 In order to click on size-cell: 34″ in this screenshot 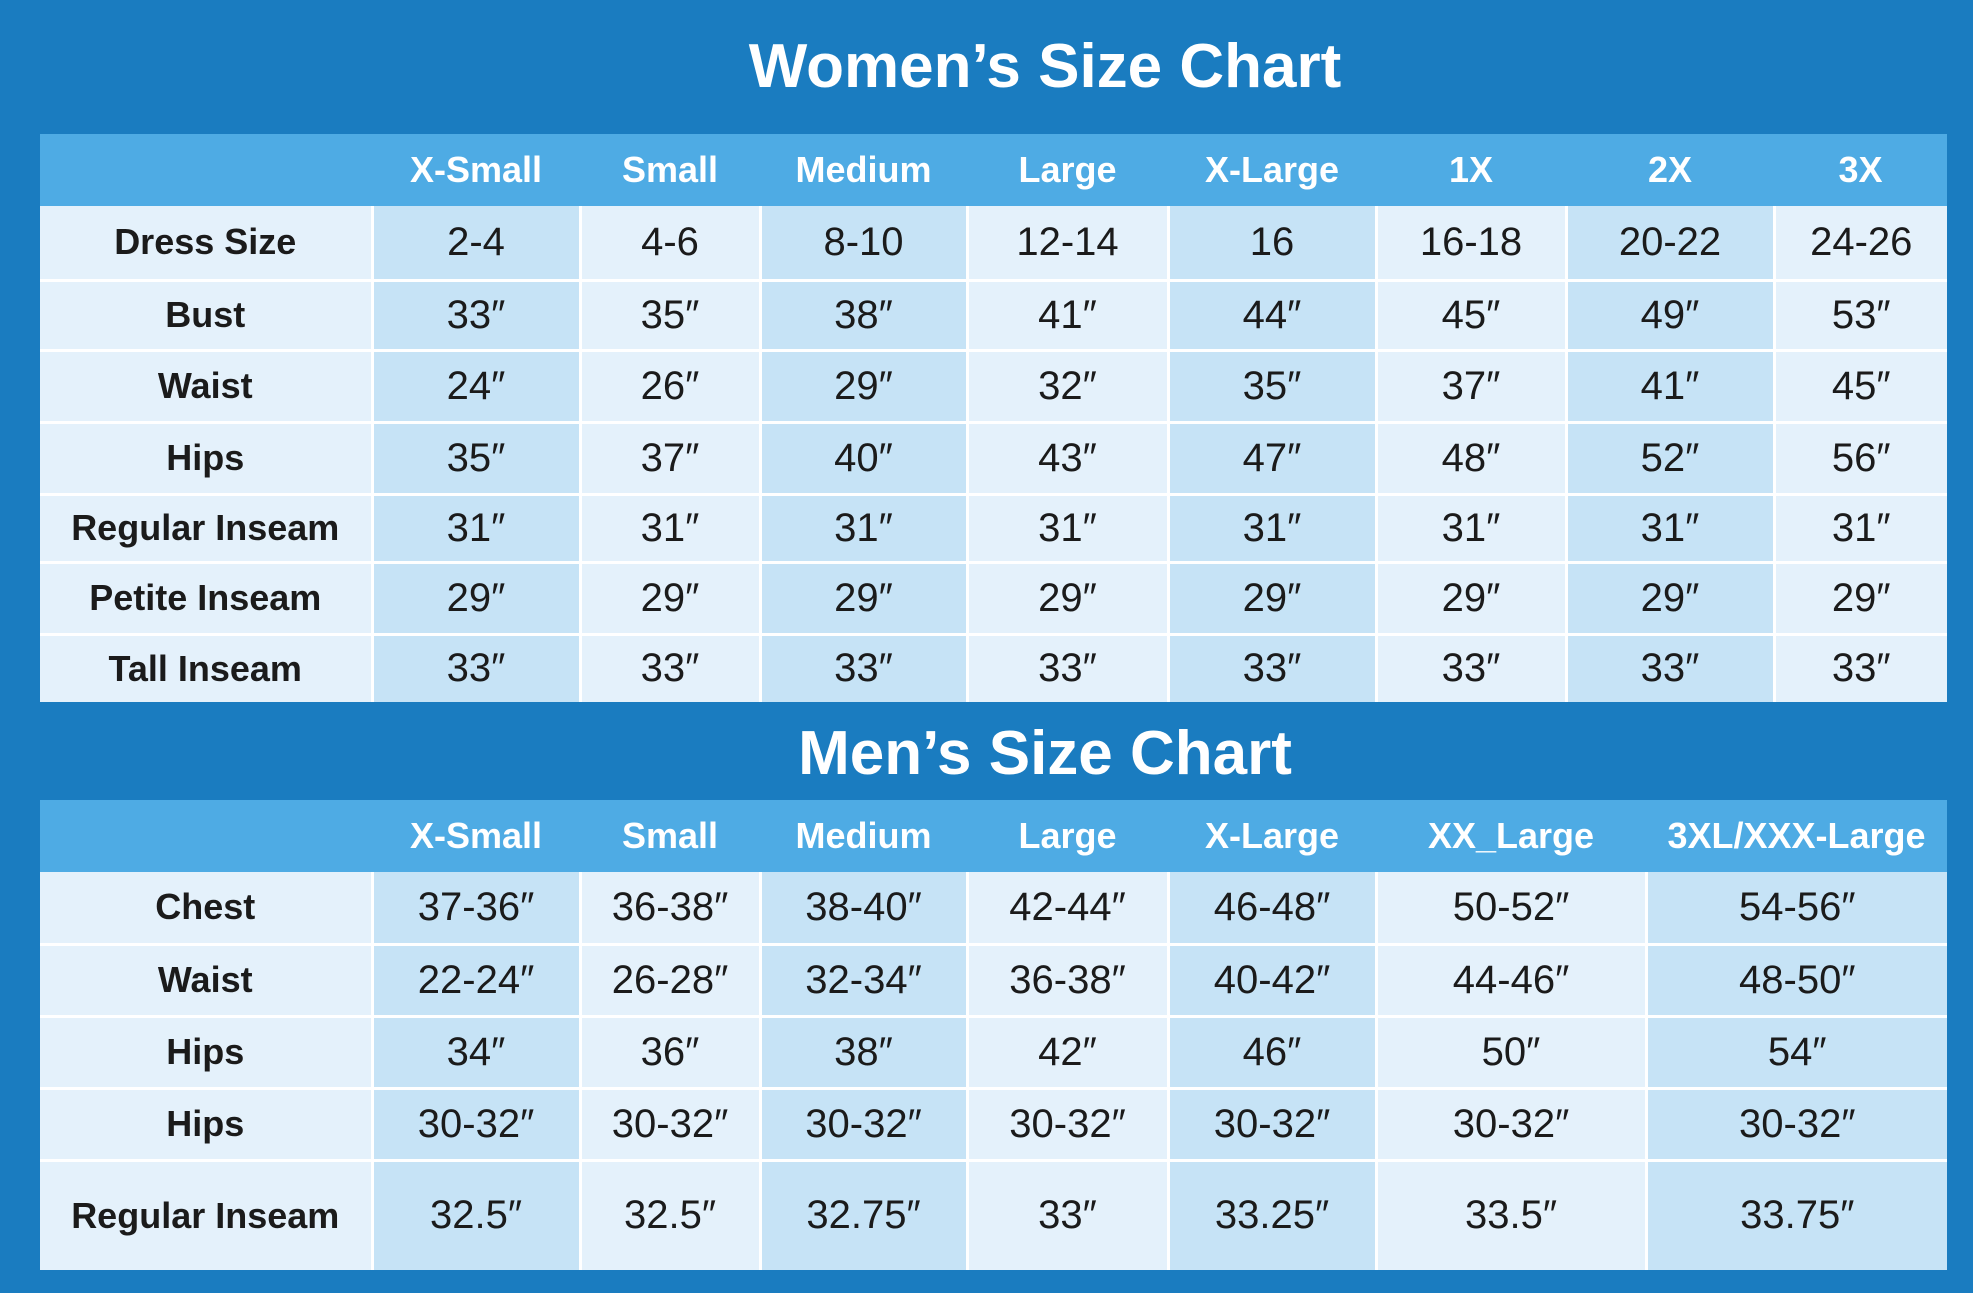, I will do `click(475, 1051)`.